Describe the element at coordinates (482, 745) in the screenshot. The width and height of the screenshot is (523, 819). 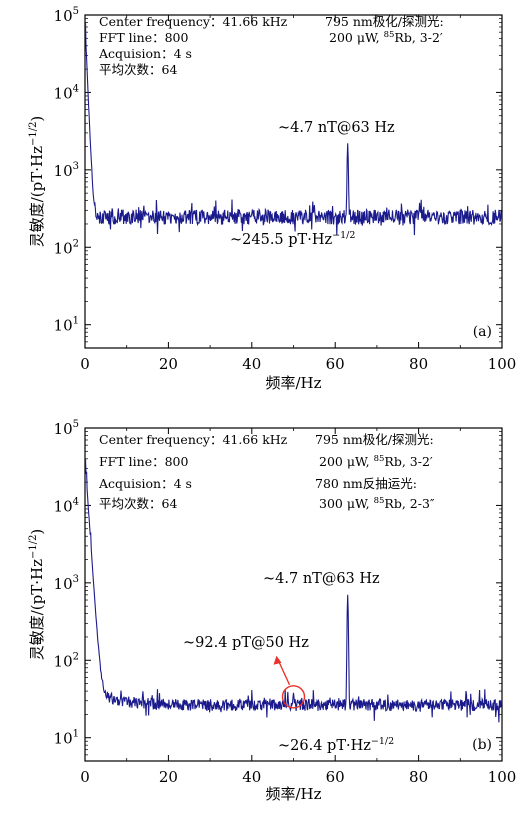
I see `panel-label: (b)` at that location.